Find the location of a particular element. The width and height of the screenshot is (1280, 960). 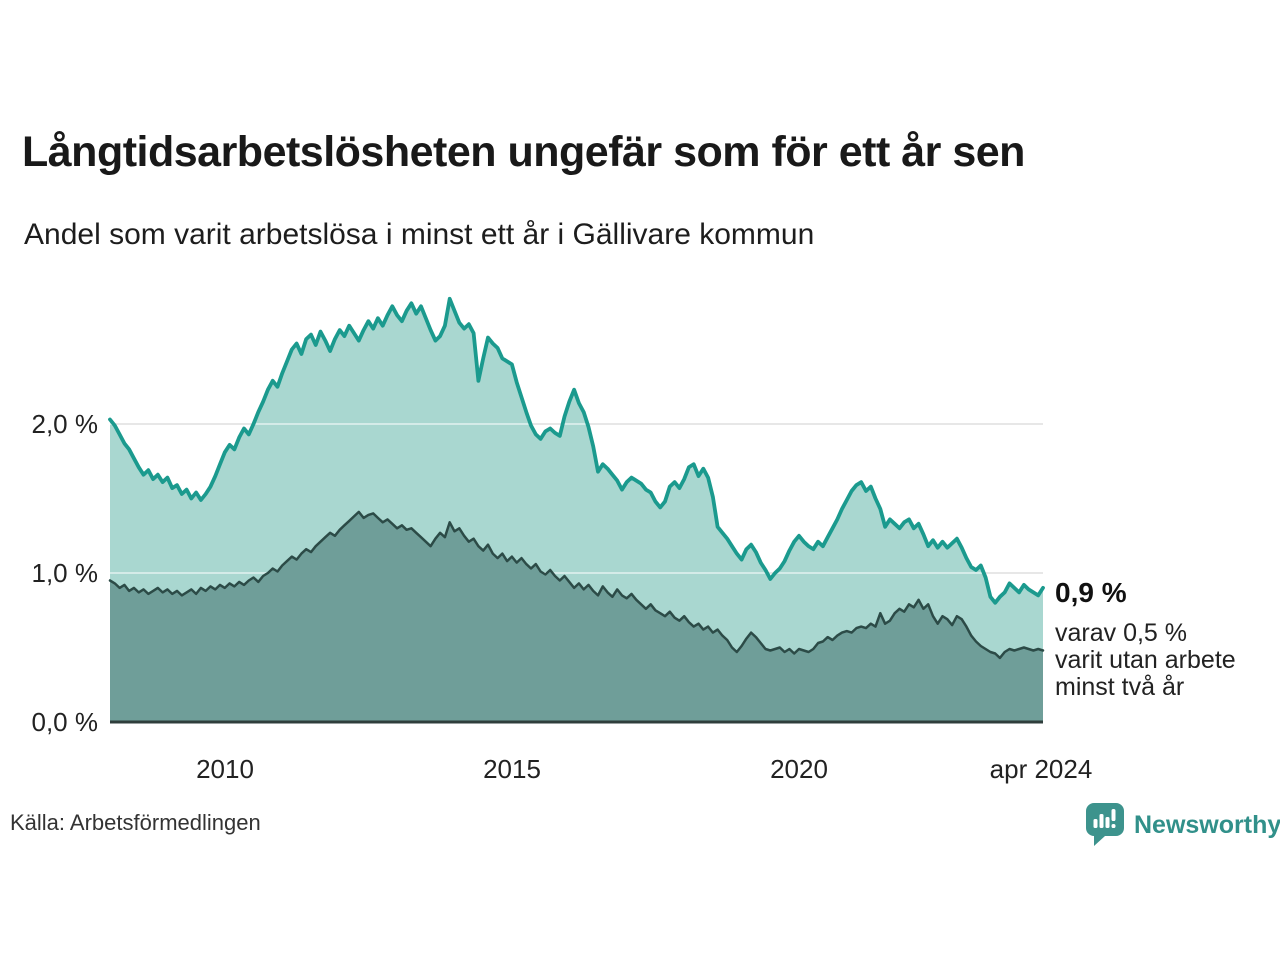

x-tick-2020: 2020 is located at coordinates (799, 769).